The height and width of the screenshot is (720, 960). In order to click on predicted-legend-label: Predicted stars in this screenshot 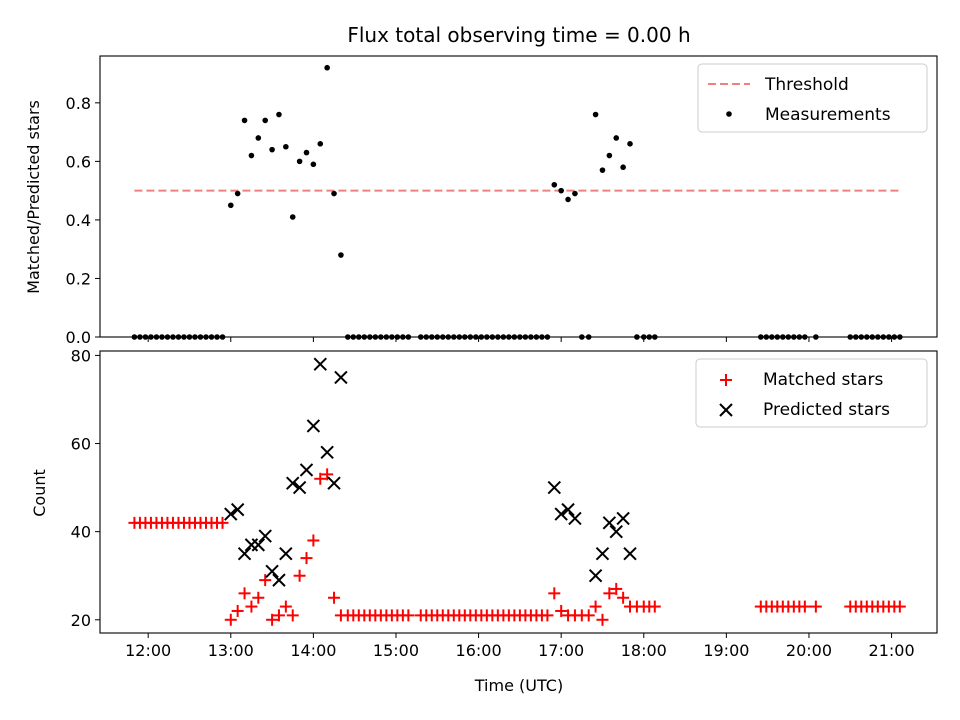, I will do `click(826, 410)`.